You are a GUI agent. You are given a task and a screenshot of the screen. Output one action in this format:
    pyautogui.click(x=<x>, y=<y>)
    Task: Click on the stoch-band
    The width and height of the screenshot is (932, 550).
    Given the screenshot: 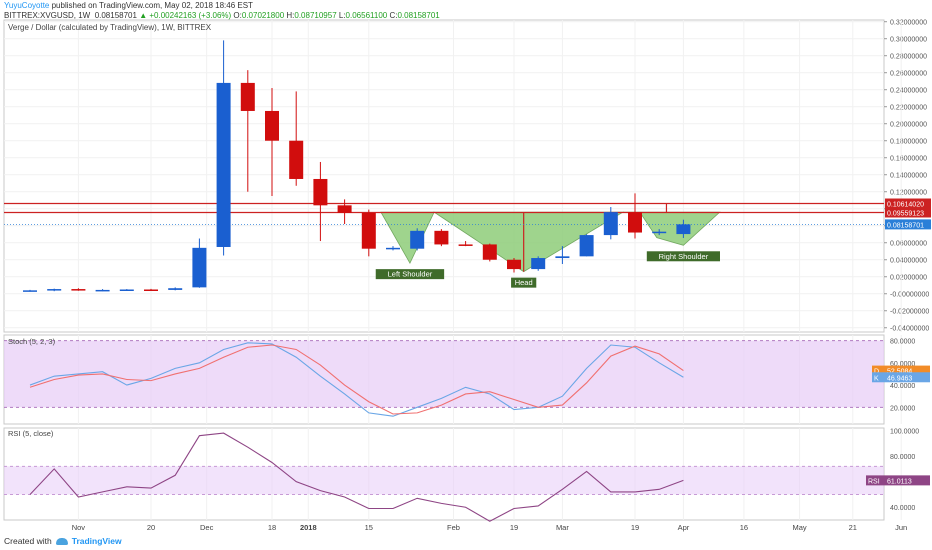 What is the action you would take?
    pyautogui.click(x=444, y=374)
    